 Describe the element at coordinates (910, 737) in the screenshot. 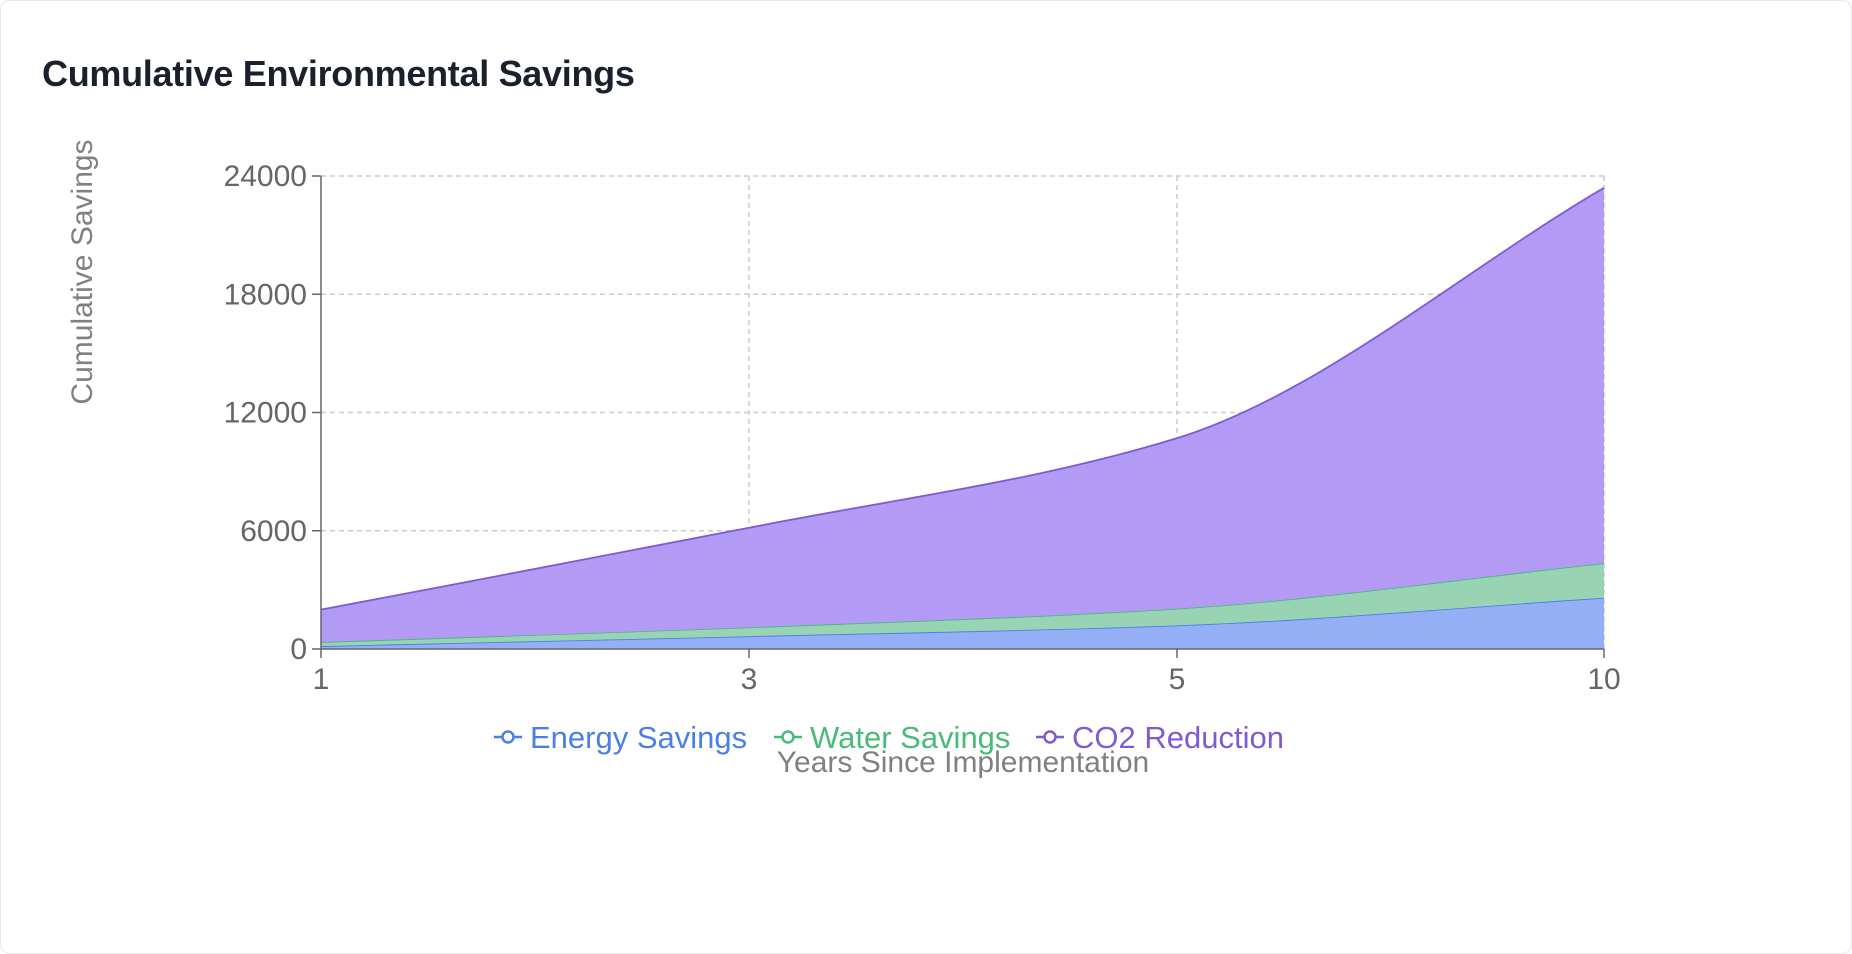

I see `legend-label: Water Savings` at that location.